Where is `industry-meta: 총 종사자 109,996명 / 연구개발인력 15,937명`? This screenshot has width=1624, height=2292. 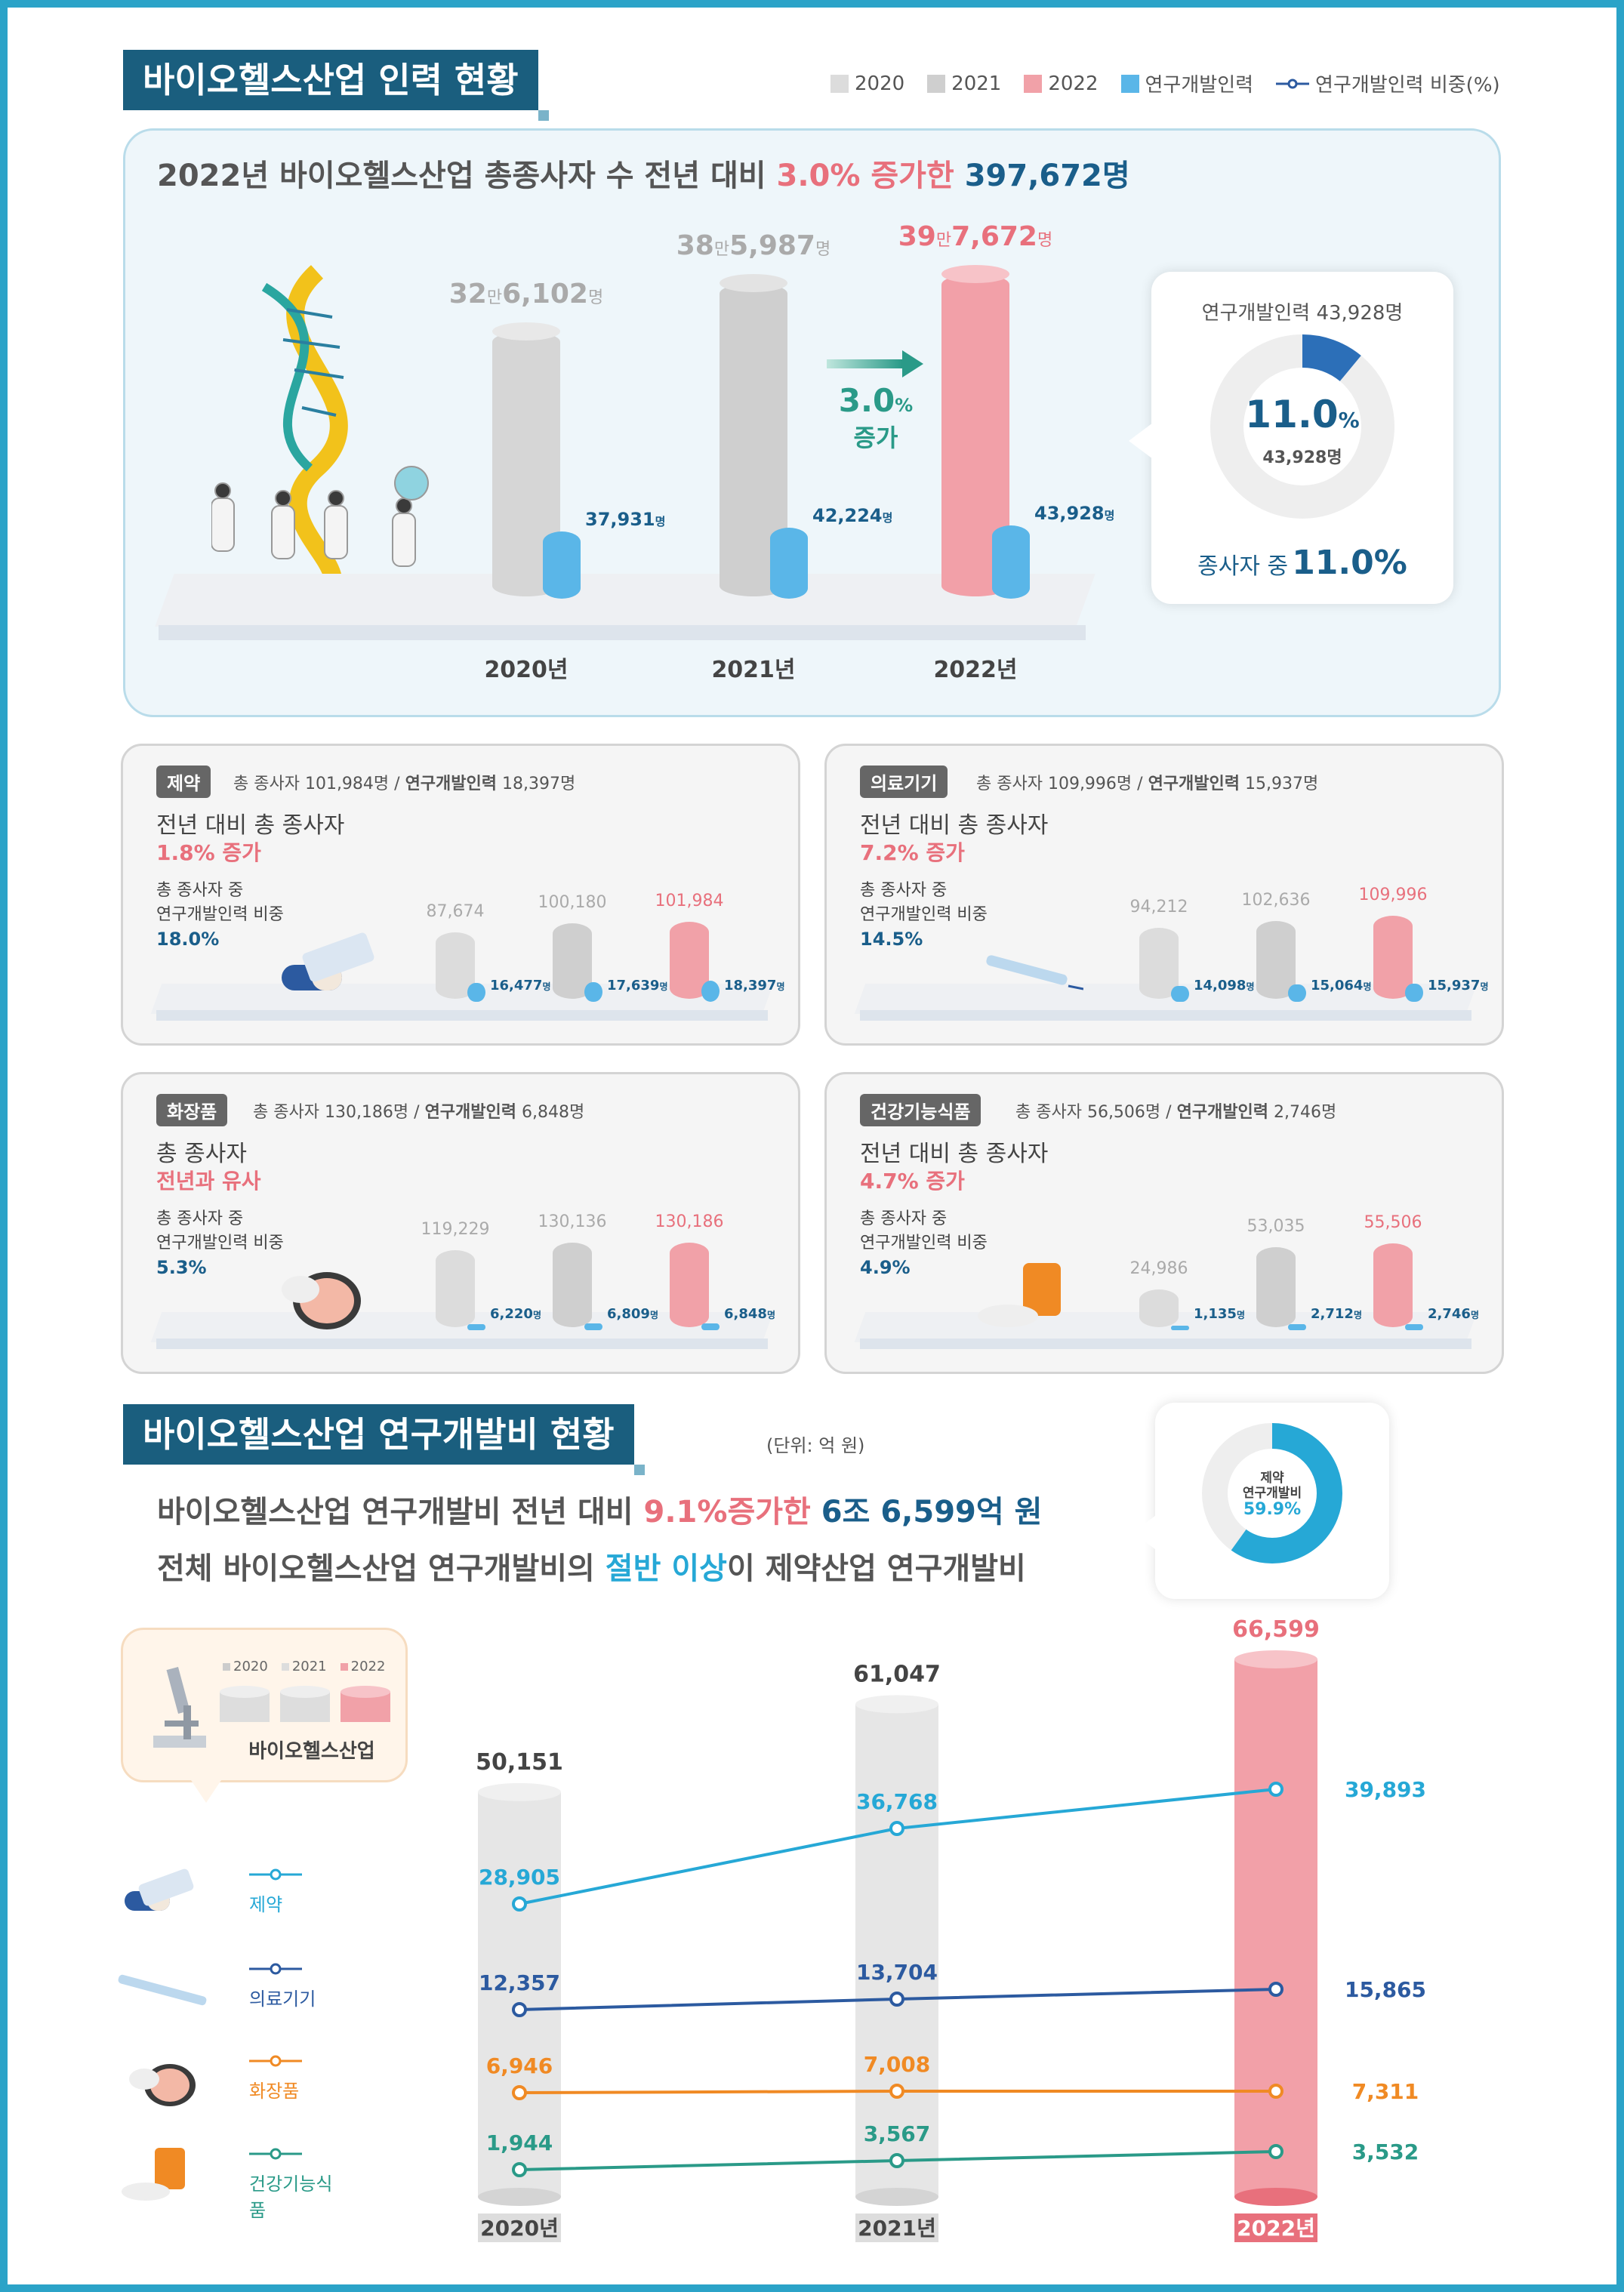 industry-meta: 총 종사자 109,996명 / 연구개발인력 15,937명 is located at coordinates (1147, 784).